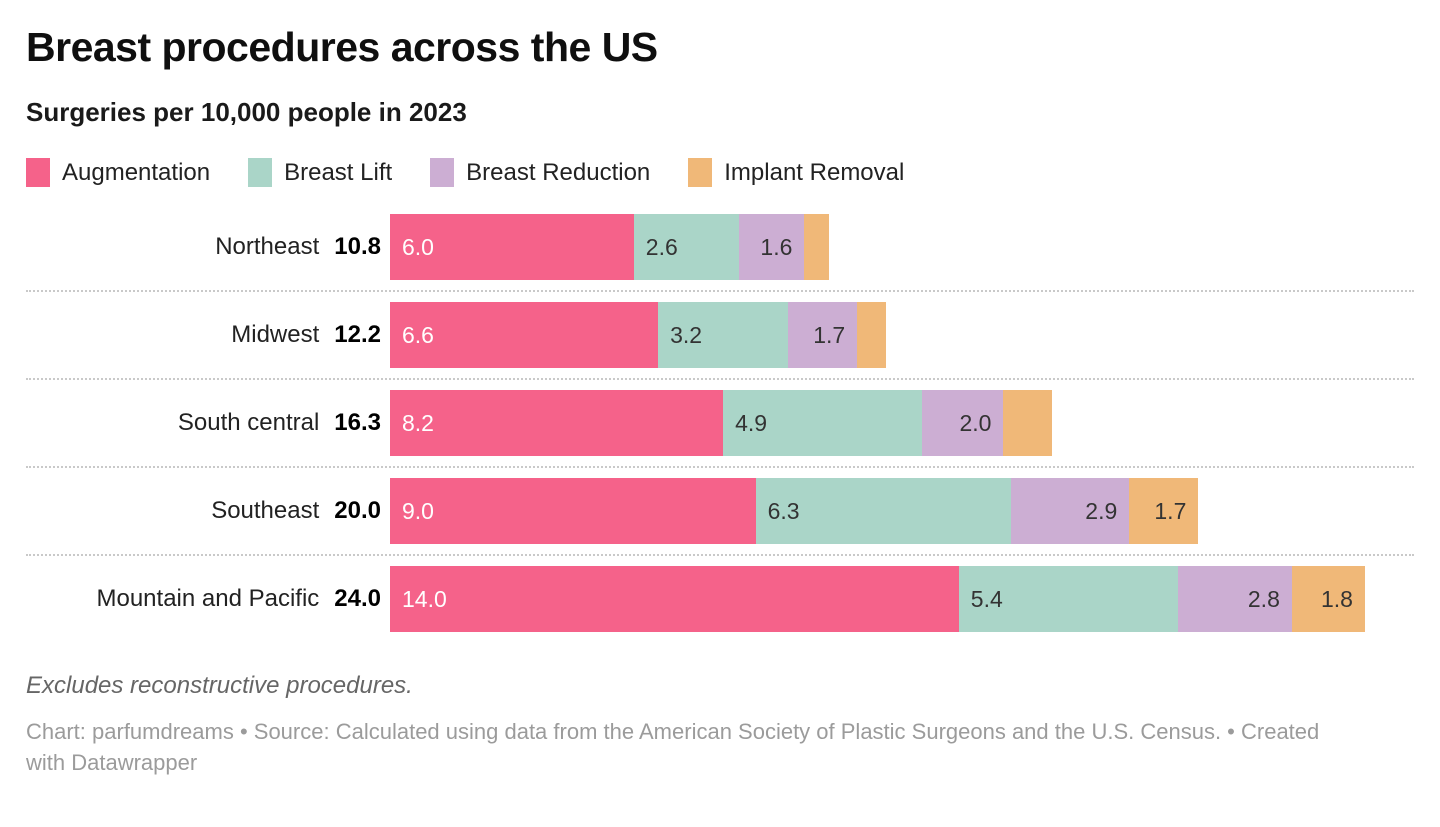 The width and height of the screenshot is (1440, 827). Describe the element at coordinates (357, 423) in the screenshot. I see `row-total-value: 16.3` at that location.